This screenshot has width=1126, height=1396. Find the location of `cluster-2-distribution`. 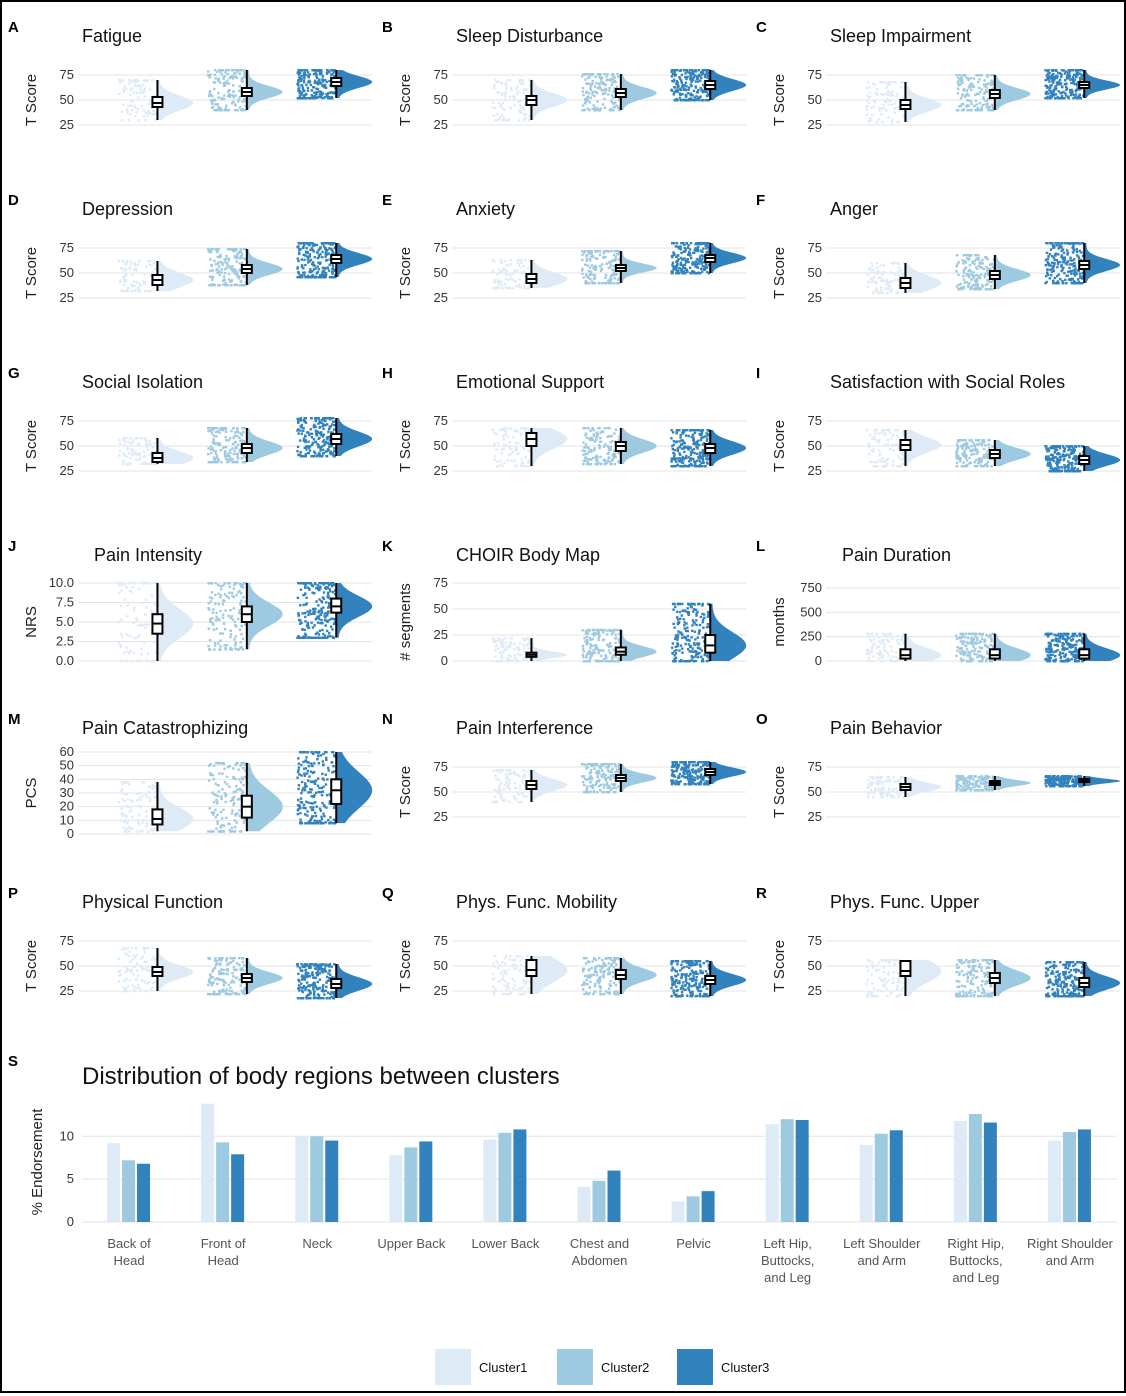

cluster-2-distribution is located at coordinates (619, 267).